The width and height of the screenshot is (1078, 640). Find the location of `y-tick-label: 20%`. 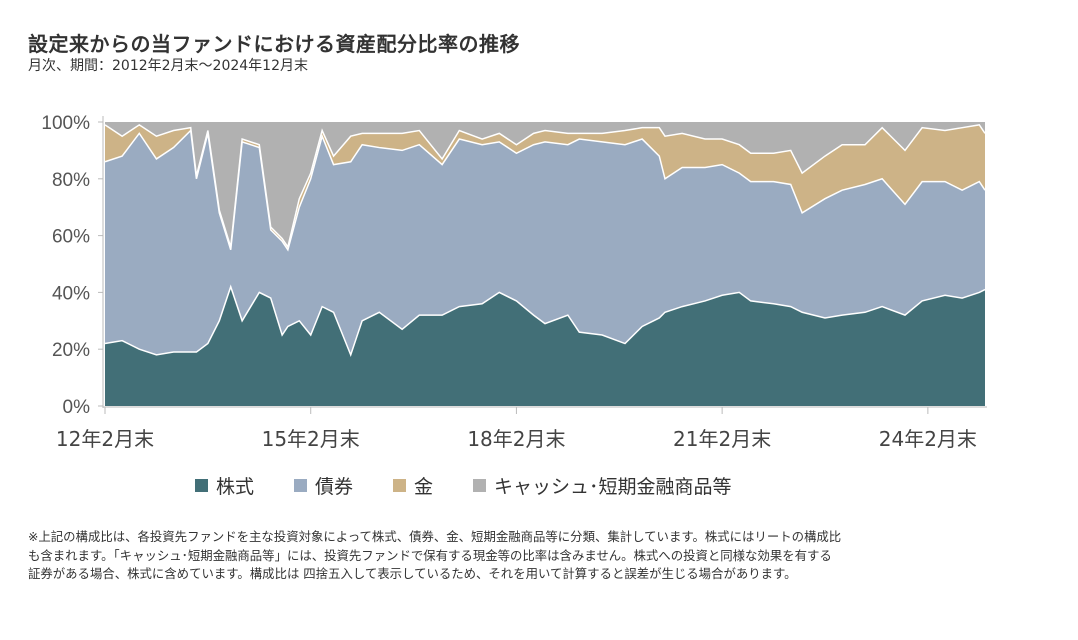

y-tick-label: 20% is located at coordinates (71, 350).